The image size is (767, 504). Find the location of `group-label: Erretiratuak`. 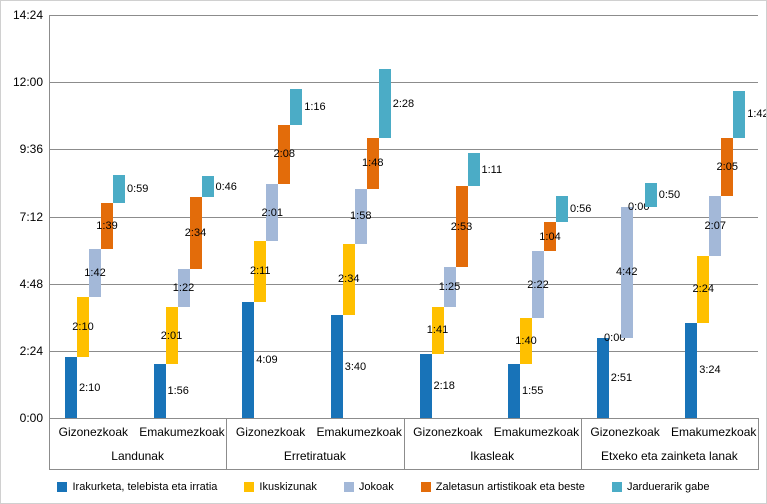

group-label: Erretiratuak is located at coordinates (314, 456).